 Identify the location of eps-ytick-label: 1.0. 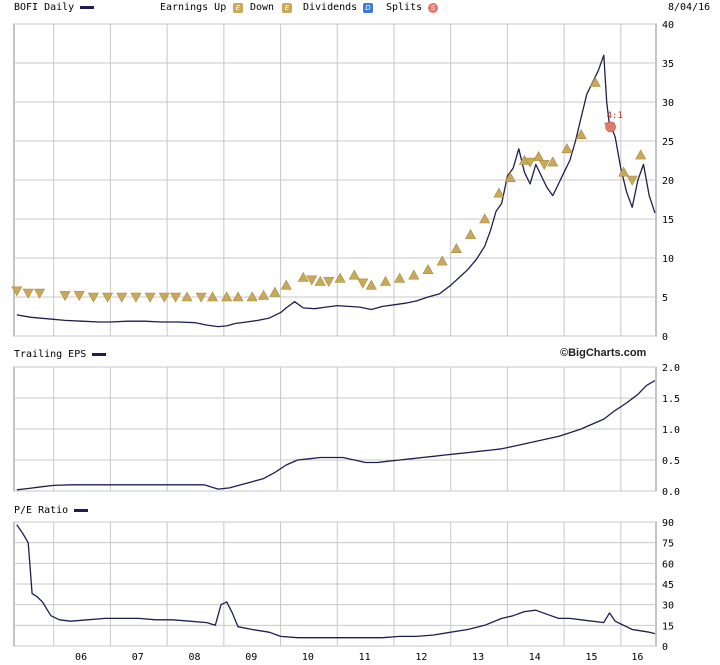
(671, 430).